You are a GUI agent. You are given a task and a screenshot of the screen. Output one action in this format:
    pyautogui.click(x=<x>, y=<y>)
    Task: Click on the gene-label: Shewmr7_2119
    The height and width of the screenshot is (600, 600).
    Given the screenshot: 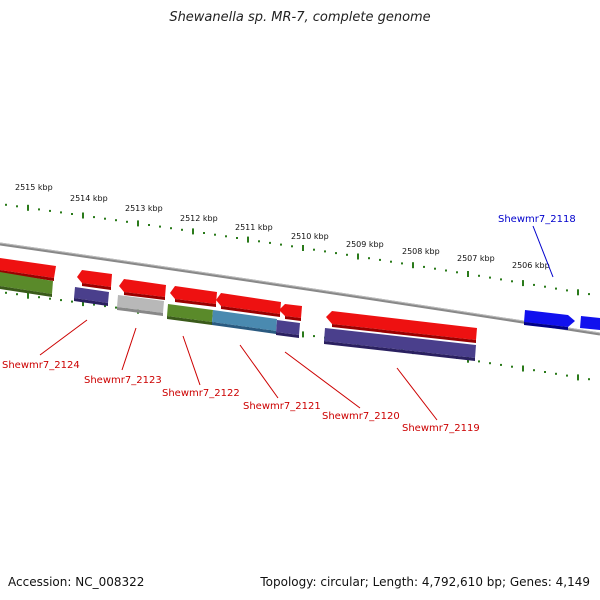 What is the action you would take?
    pyautogui.click(x=441, y=428)
    